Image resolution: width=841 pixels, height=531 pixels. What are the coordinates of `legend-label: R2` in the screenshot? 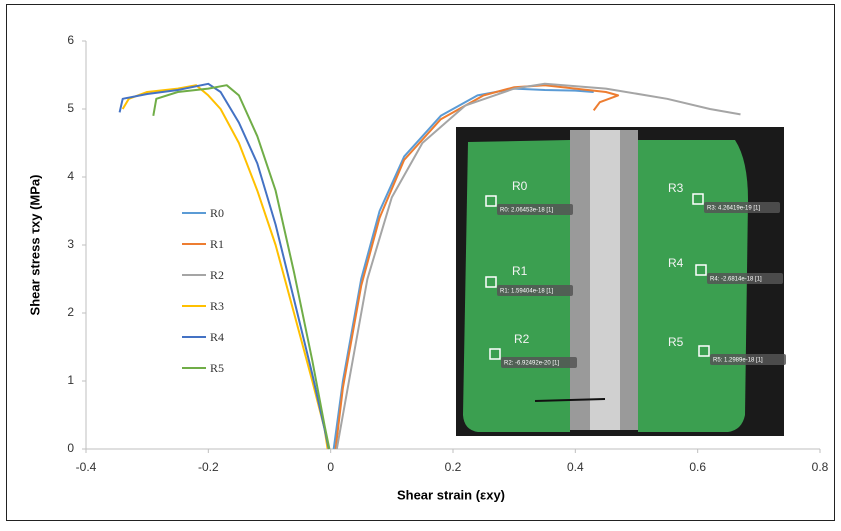 It's located at (217, 275).